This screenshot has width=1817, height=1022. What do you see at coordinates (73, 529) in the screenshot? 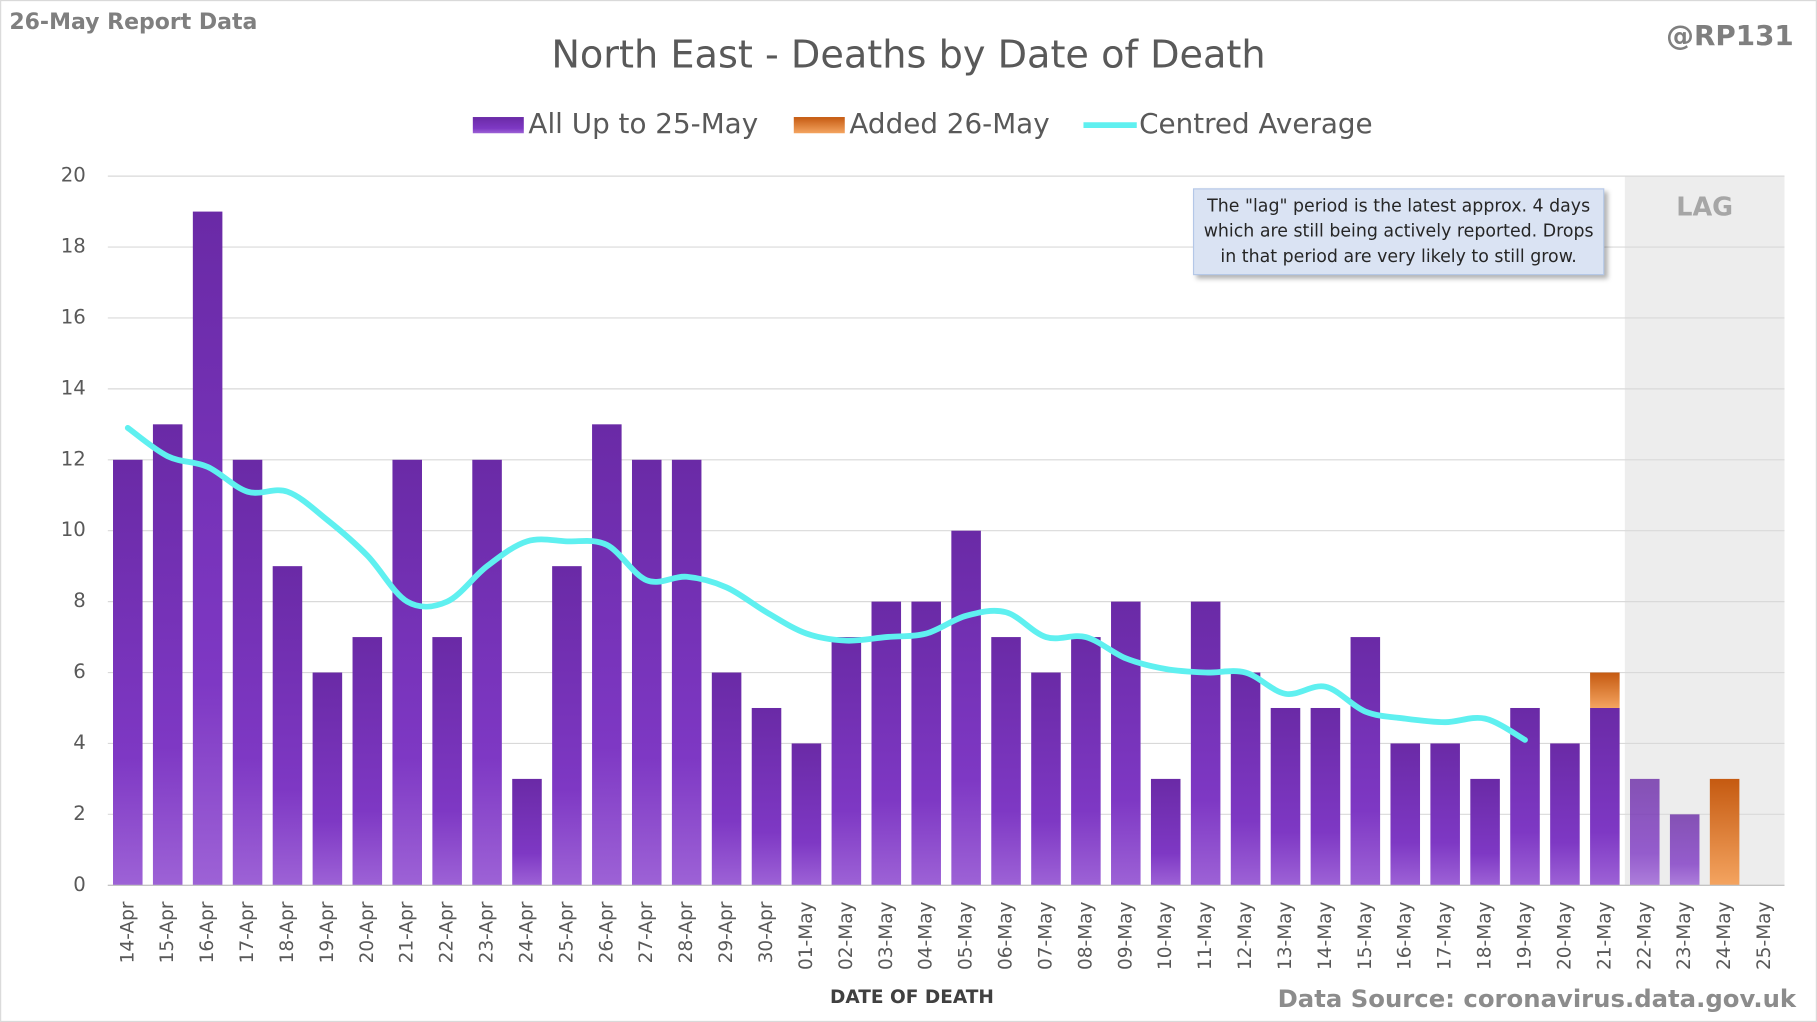
I see `y-tick-label: 10` at bounding box center [73, 529].